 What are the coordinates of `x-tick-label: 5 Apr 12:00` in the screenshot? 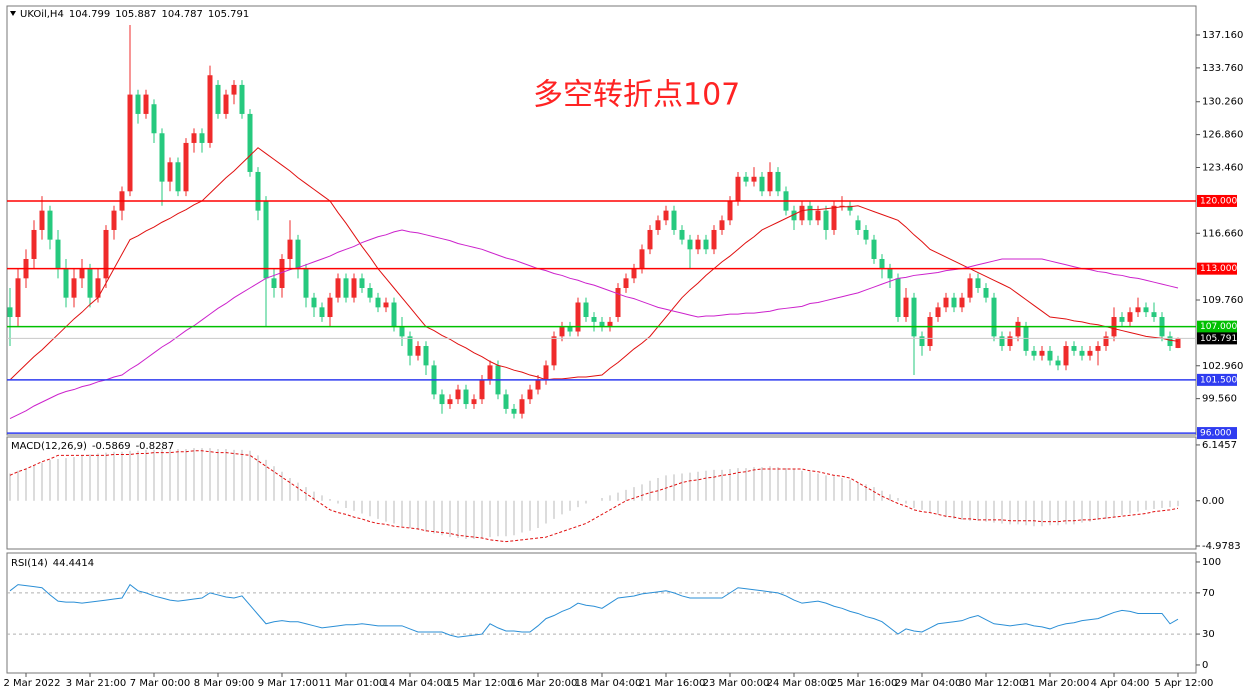 It's located at (1184, 683).